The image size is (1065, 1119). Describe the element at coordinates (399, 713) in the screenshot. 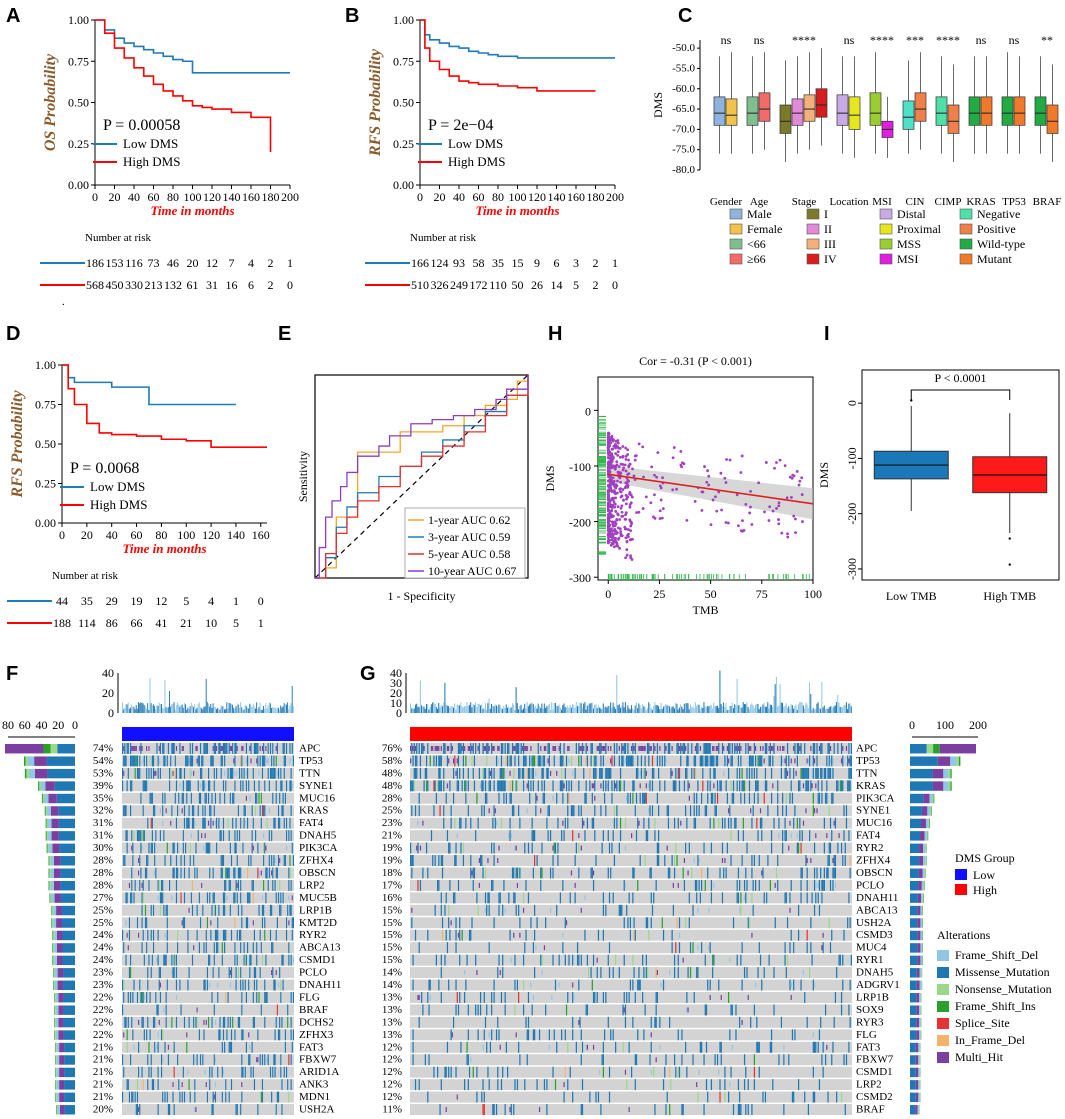

I see `top-tick-label: 0` at that location.